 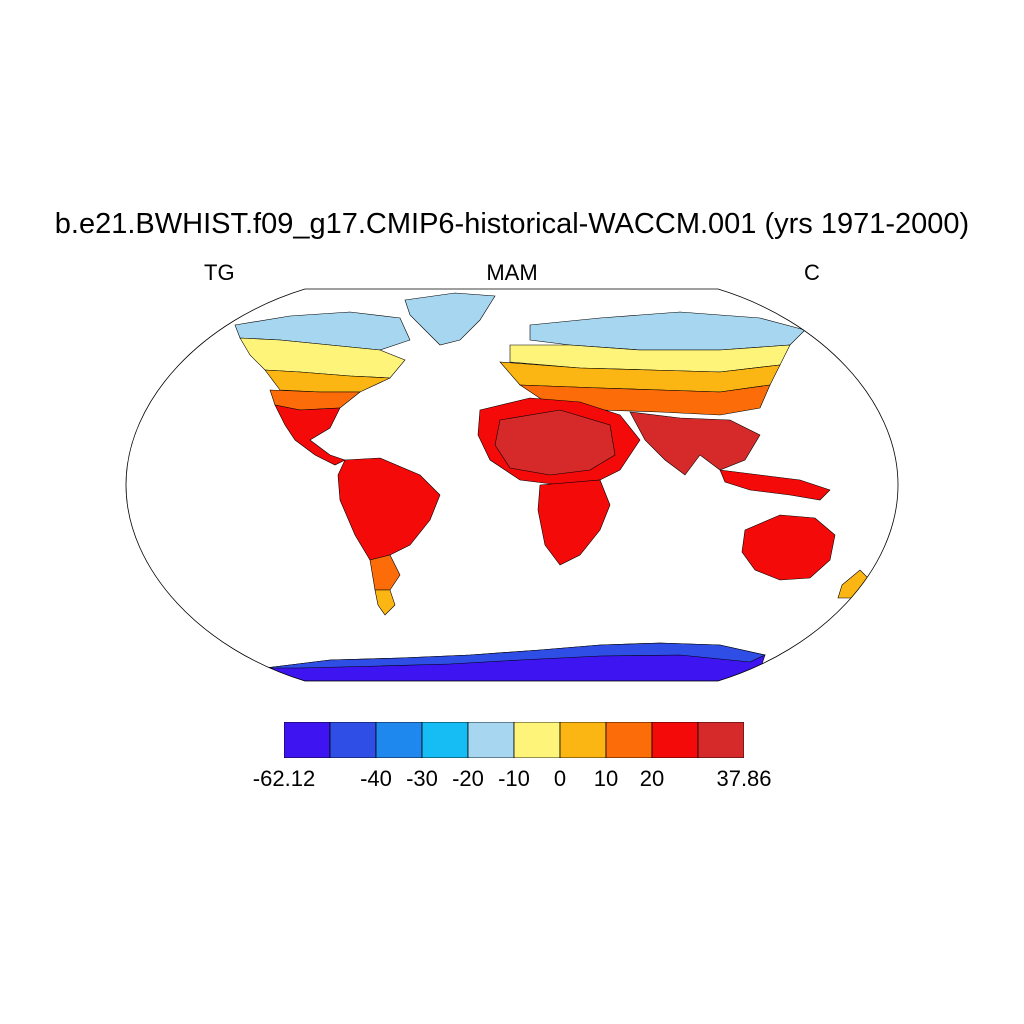 What do you see at coordinates (385, 572) in the screenshot?
I see `south-america-warm` at bounding box center [385, 572].